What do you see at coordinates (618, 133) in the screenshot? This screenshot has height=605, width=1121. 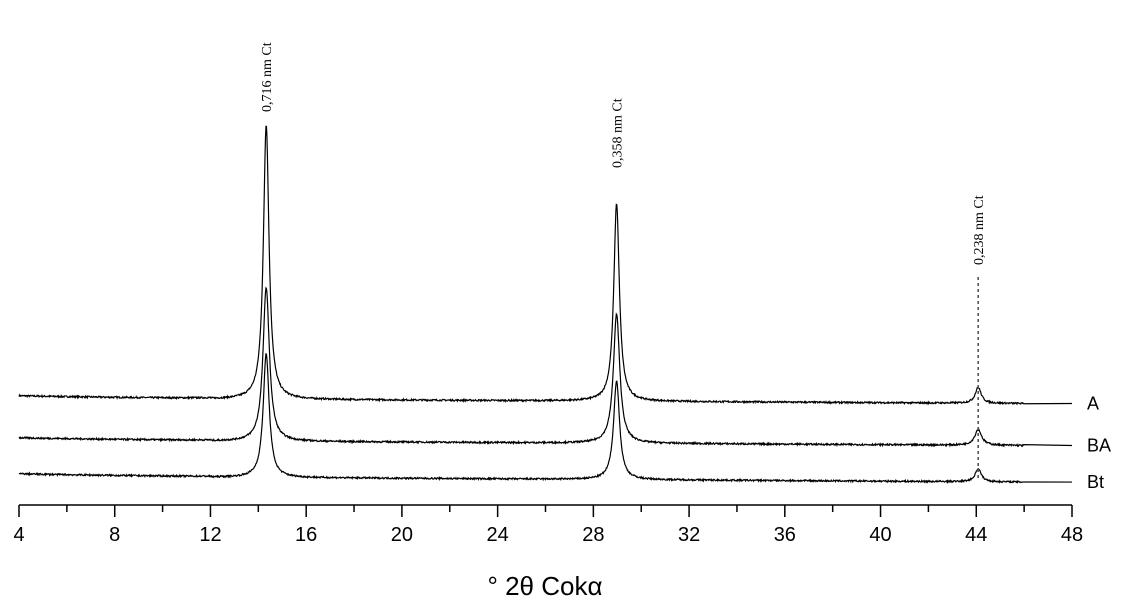 I see `peak-annotation: 0,358 nm Ct` at bounding box center [618, 133].